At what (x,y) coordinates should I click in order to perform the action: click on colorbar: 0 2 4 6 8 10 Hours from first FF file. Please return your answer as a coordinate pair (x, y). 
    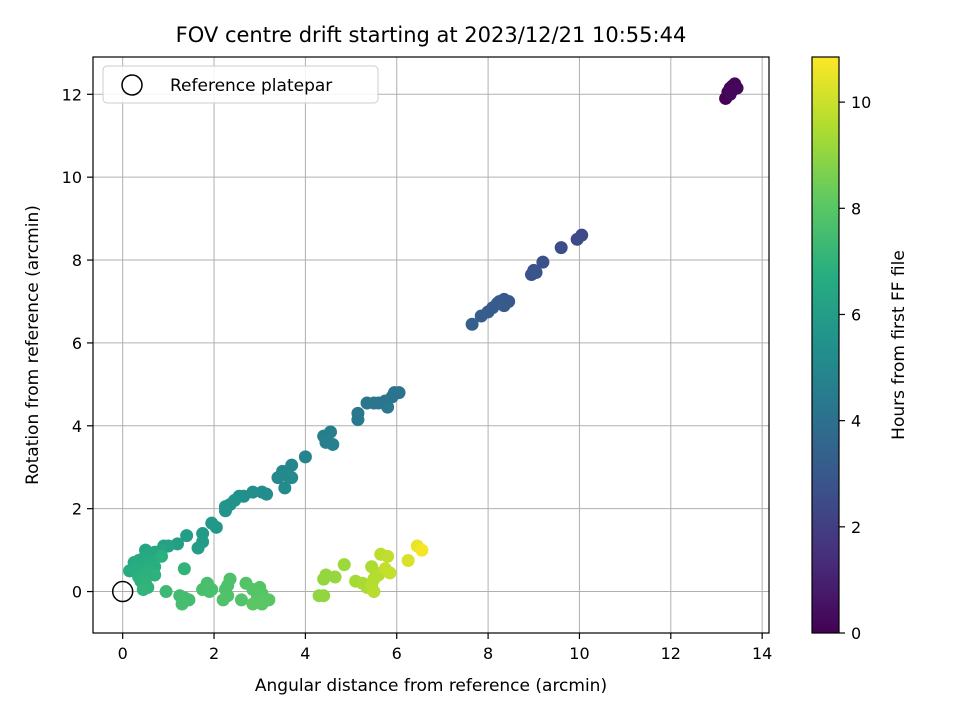
    Looking at the image, I should click on (860, 349).